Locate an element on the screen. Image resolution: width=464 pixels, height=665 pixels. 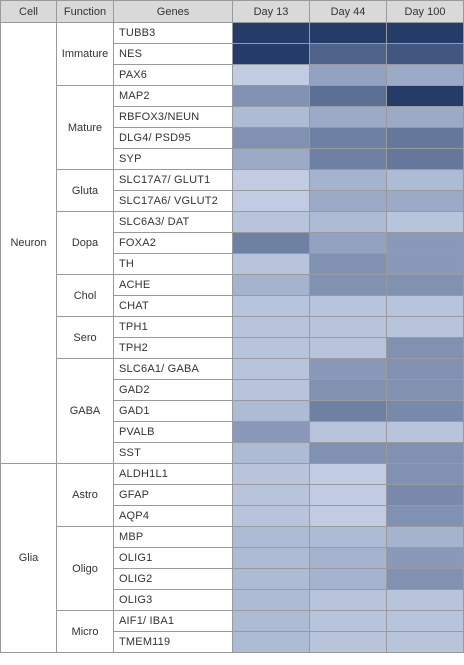
gene-label: MAP2 is located at coordinates (173, 96).